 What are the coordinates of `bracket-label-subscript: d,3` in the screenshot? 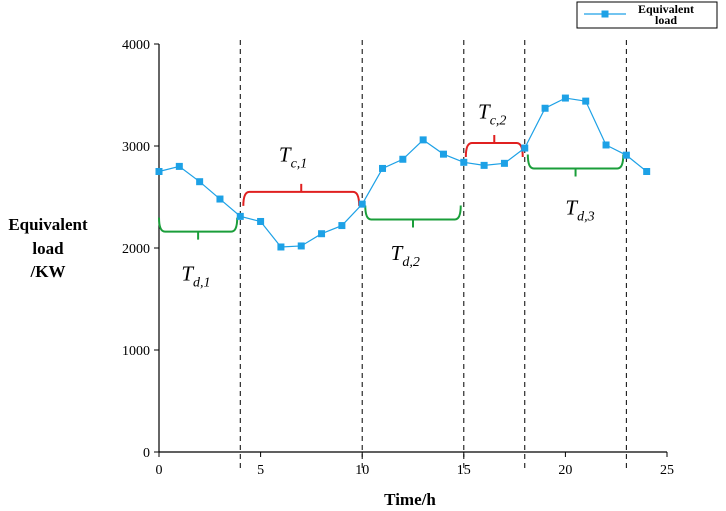 It's located at (586, 216).